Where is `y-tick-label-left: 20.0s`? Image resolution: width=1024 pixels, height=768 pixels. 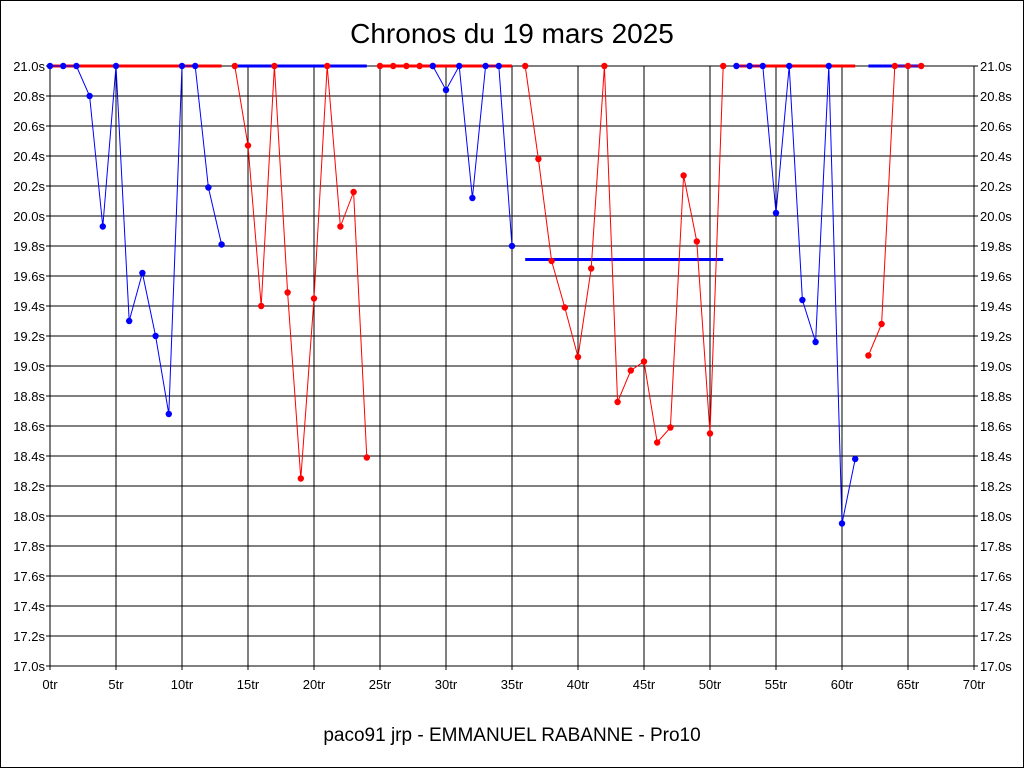 y-tick-label-left: 20.0s is located at coordinates (29, 216).